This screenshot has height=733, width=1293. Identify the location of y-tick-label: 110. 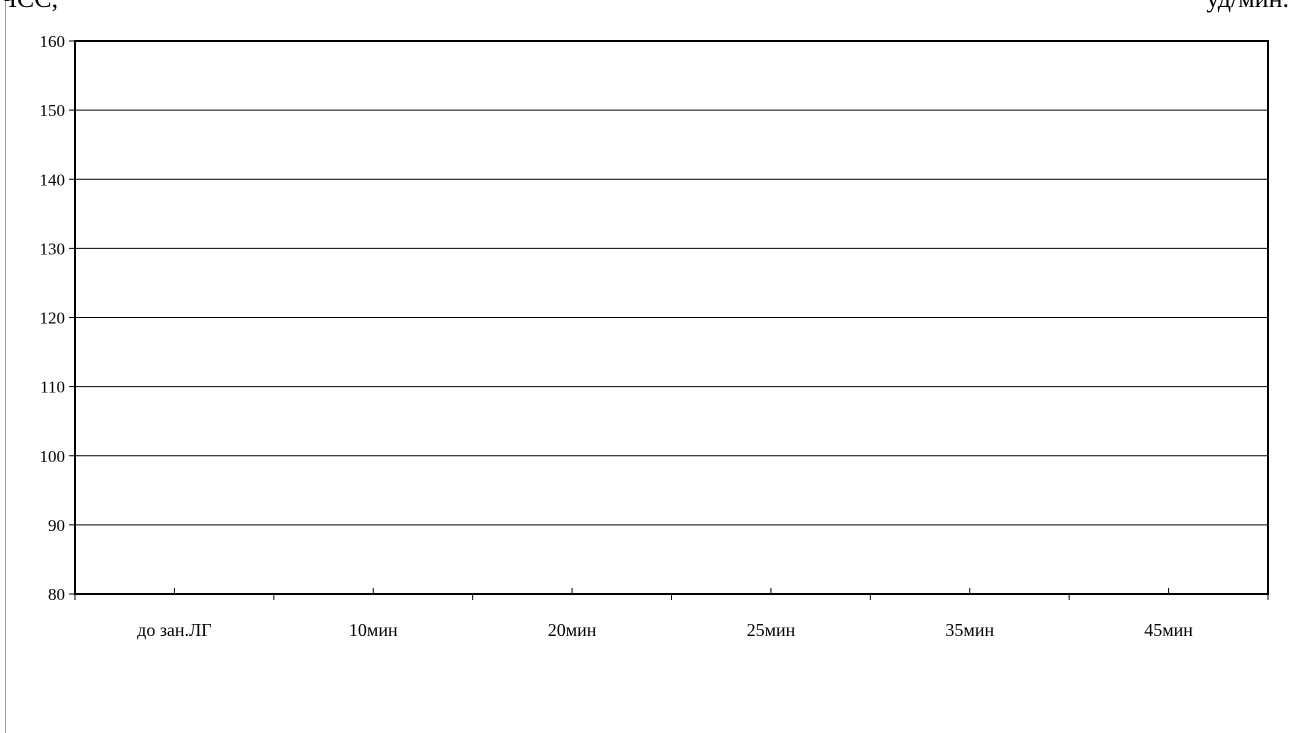
(52, 387).